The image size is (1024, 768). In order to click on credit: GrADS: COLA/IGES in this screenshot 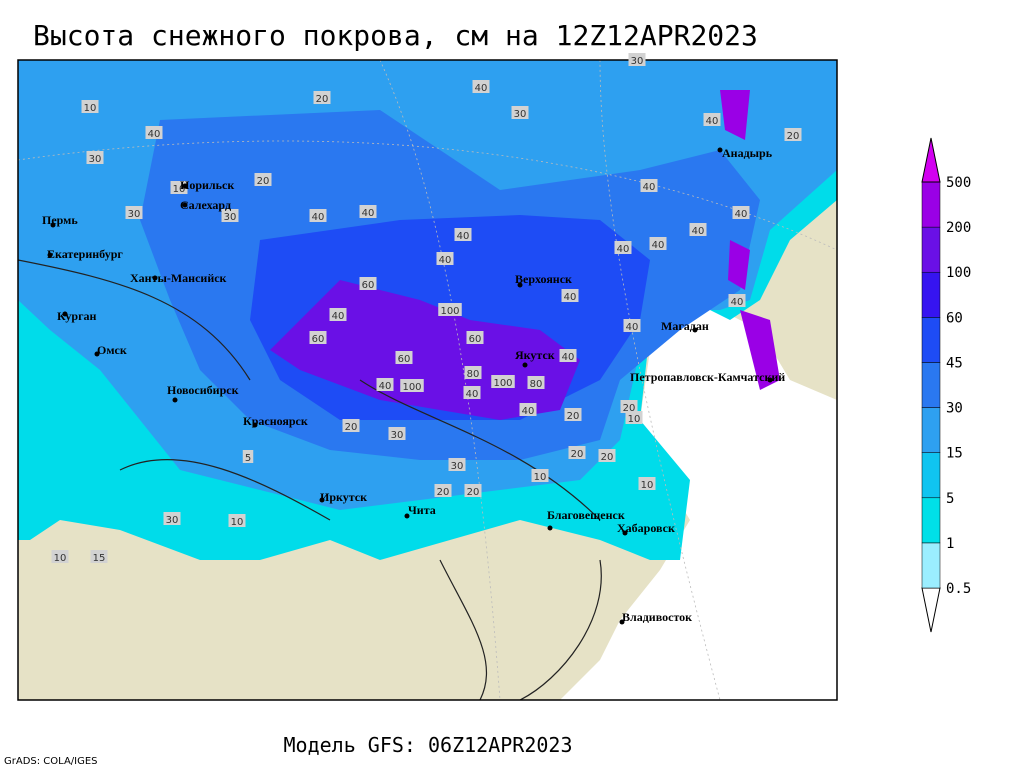, I will do `click(51, 761)`.